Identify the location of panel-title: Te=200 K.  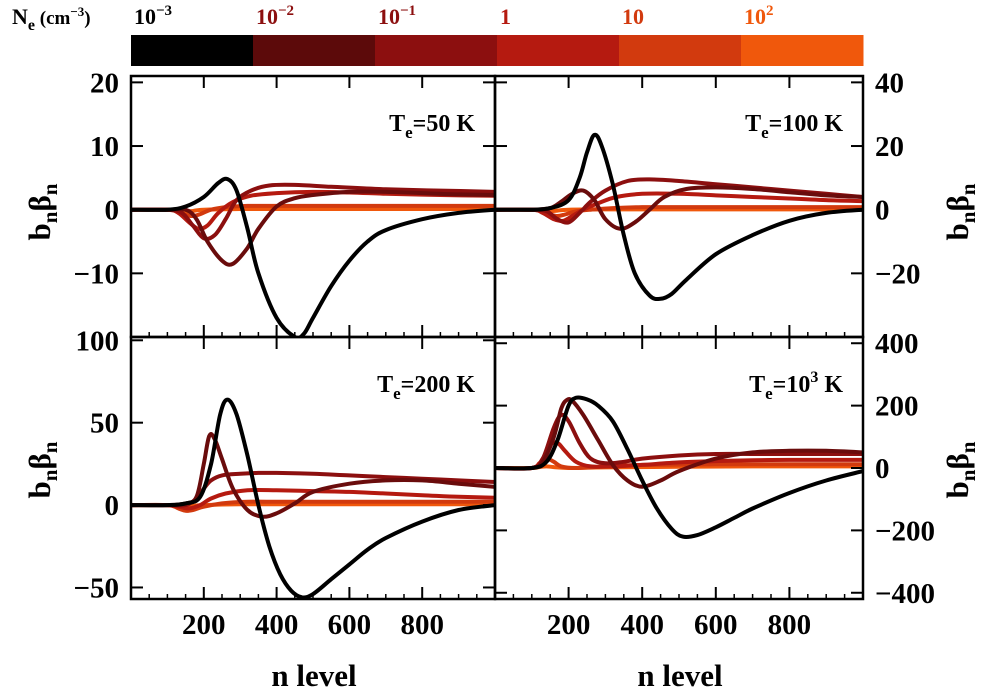
(426, 387).